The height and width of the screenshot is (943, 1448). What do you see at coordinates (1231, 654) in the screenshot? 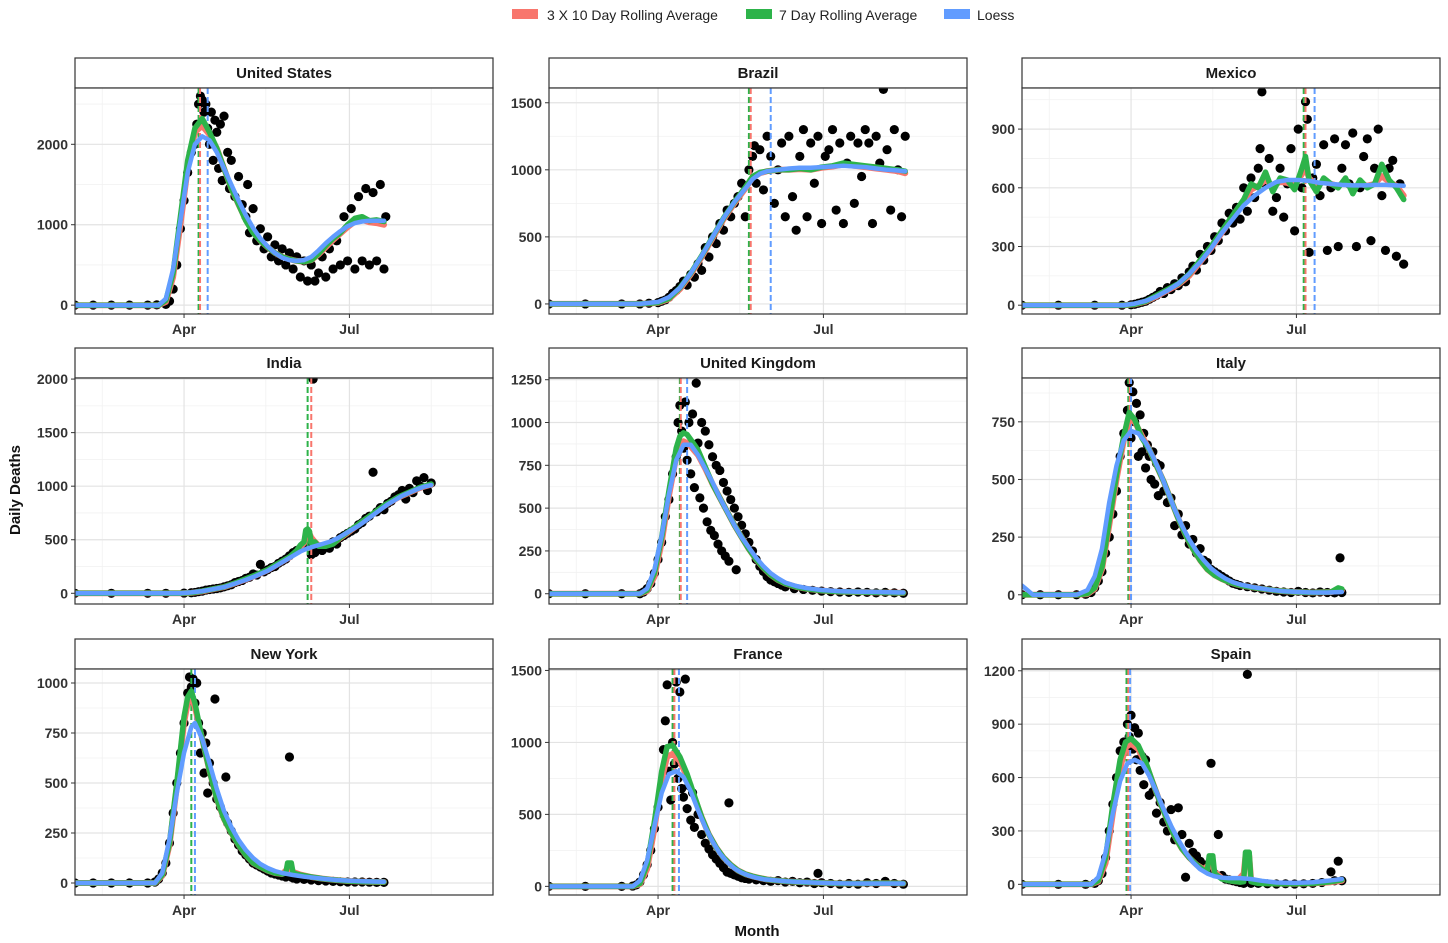
I see `facet-title: Spain` at bounding box center [1231, 654].